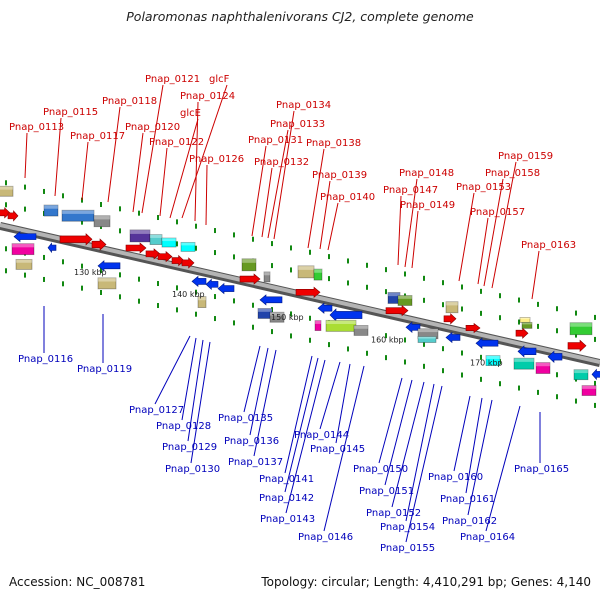  Describe the element at coordinates (245, 418) in the screenshot. I see `gene-label-pnap-0135: Pnap_0135` at that location.